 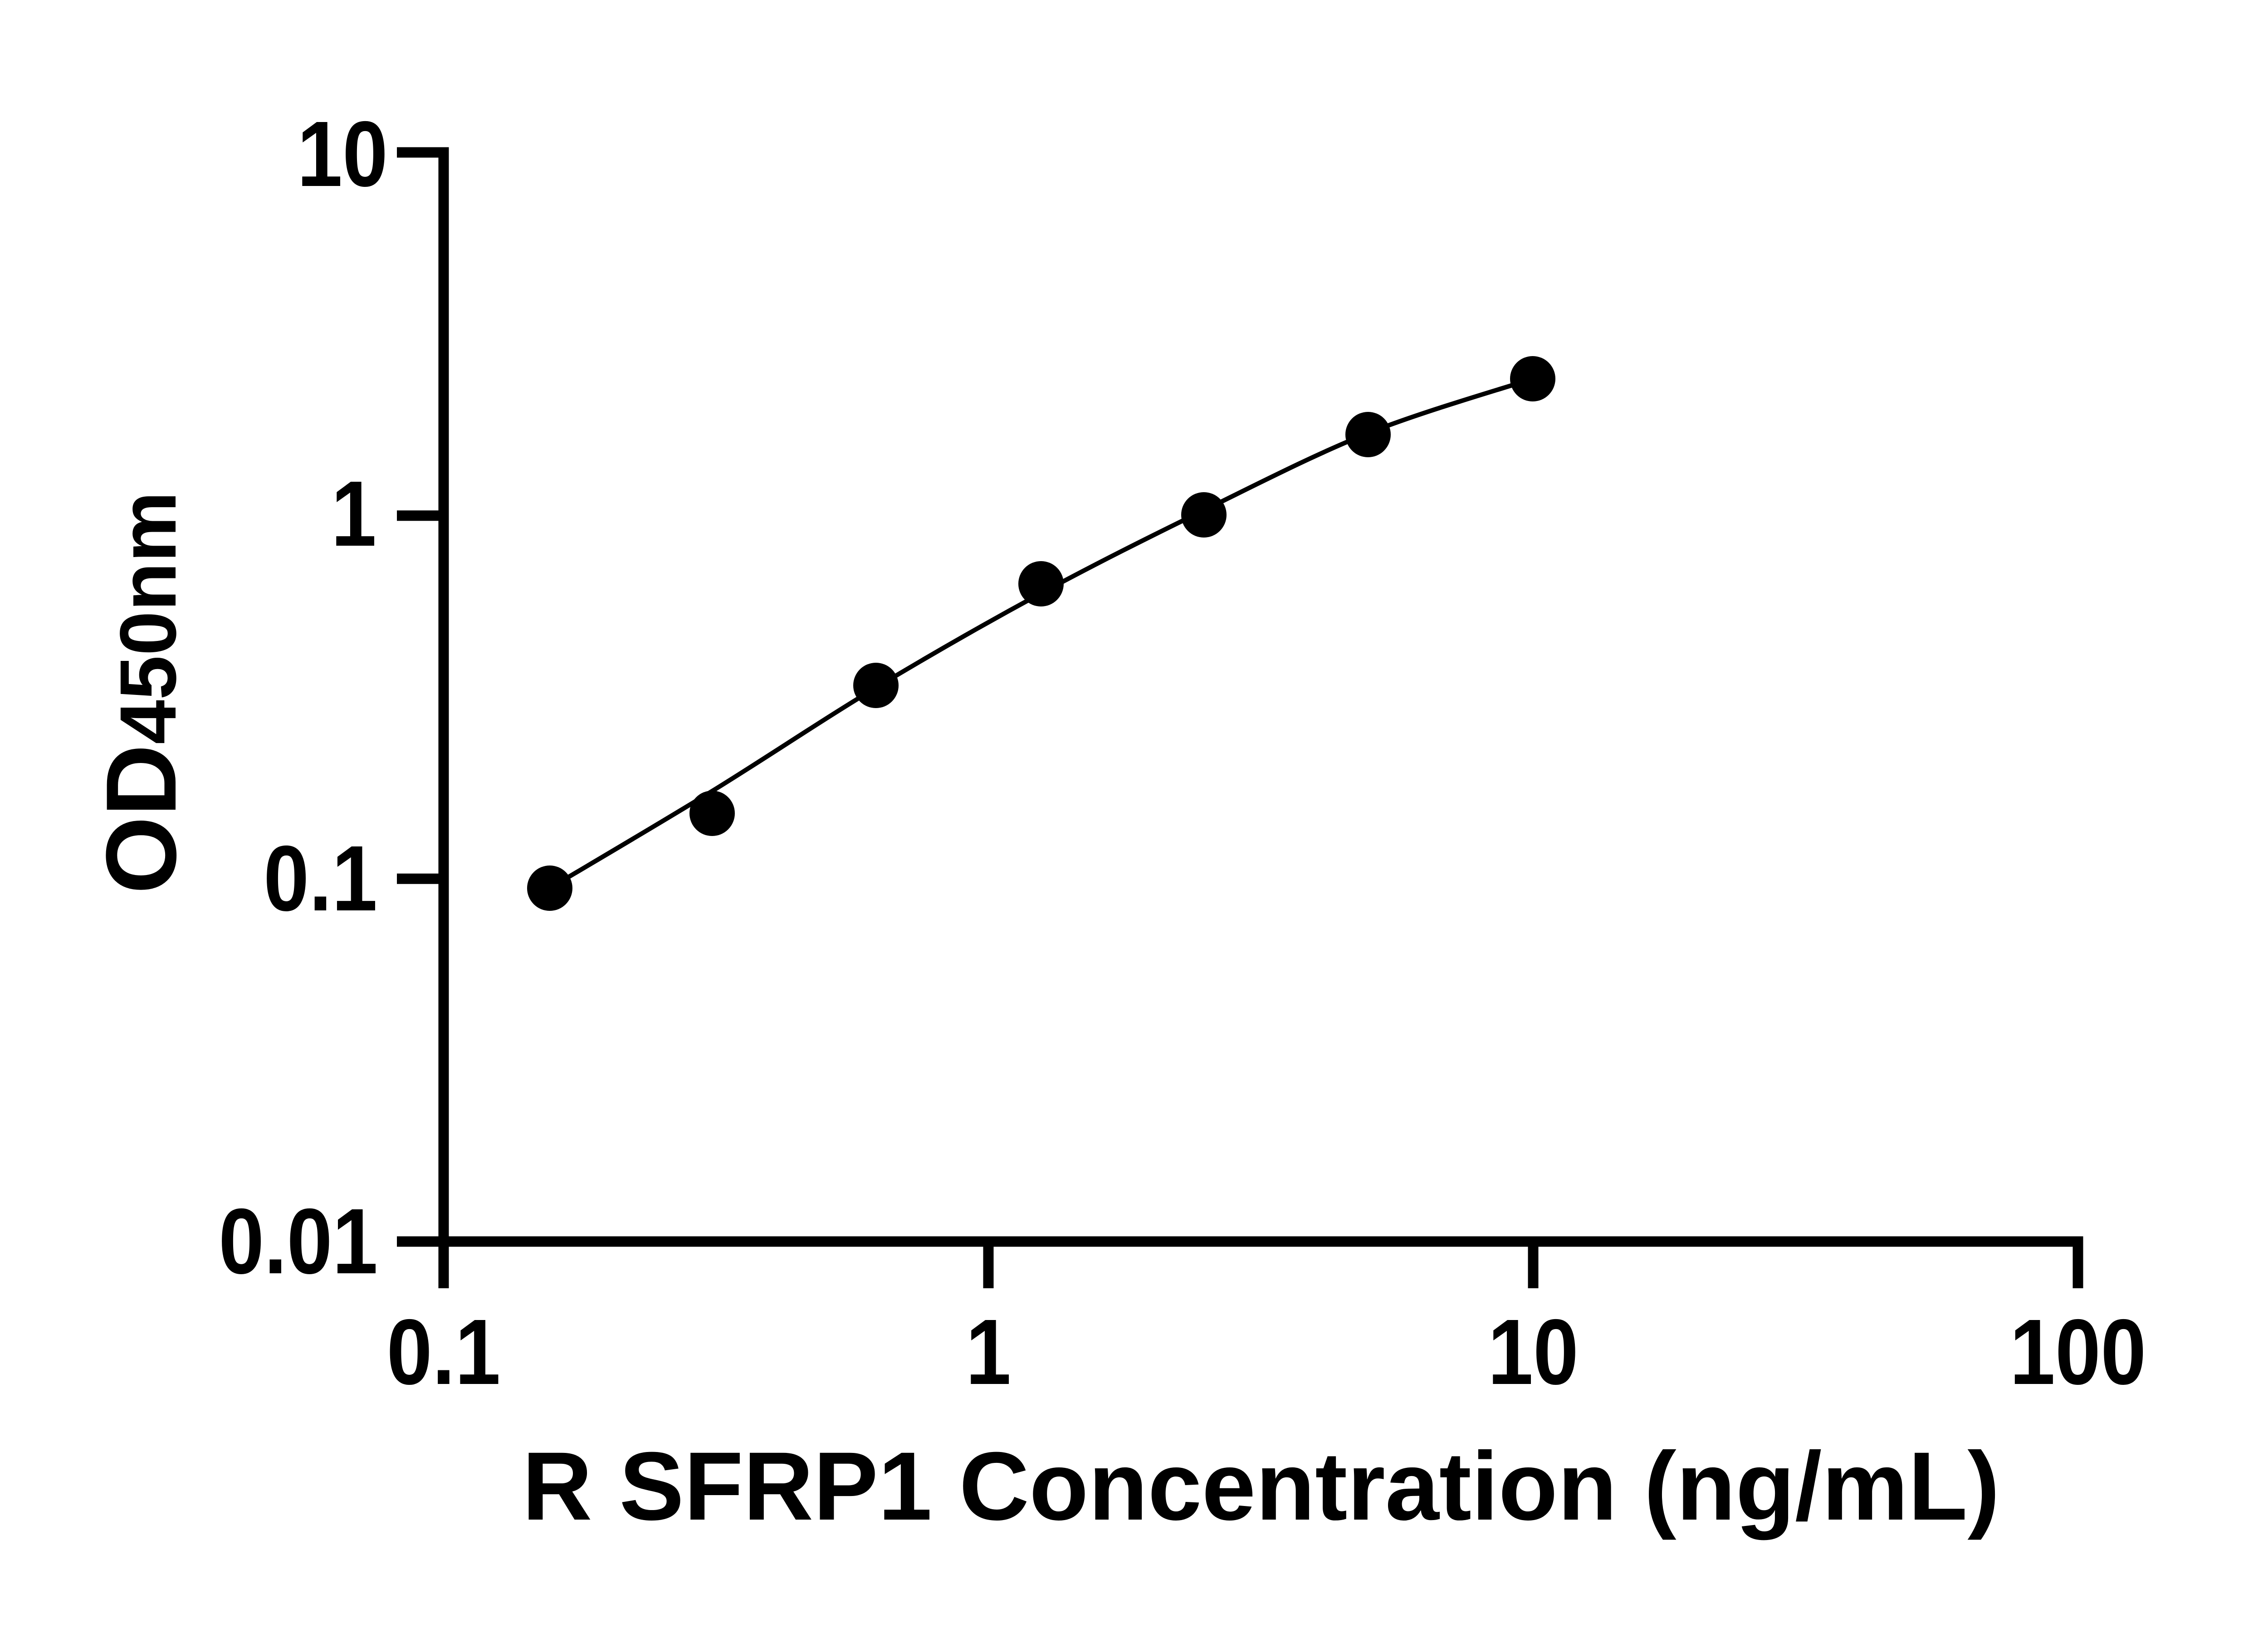 I want to click on svg-text: R SFRP1 Concentration (ng/mL), so click(x=1261, y=1486).